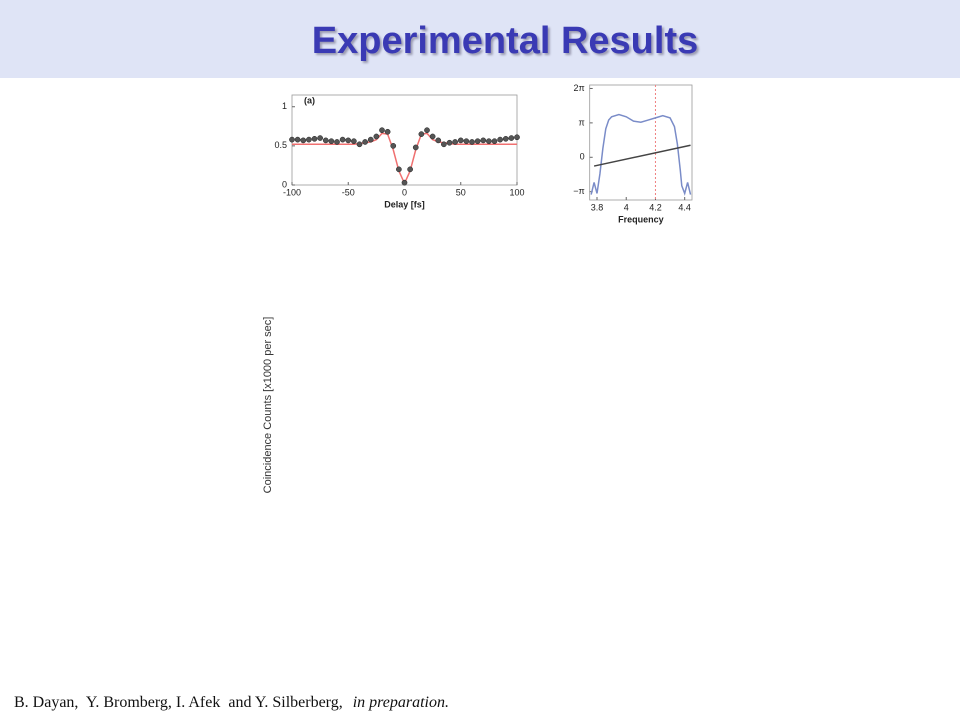 Image resolution: width=960 pixels, height=720 pixels. What do you see at coordinates (268, 405) in the screenshot?
I see `y-axis-label: Coincidence Counts [x1000 per sec]` at bounding box center [268, 405].